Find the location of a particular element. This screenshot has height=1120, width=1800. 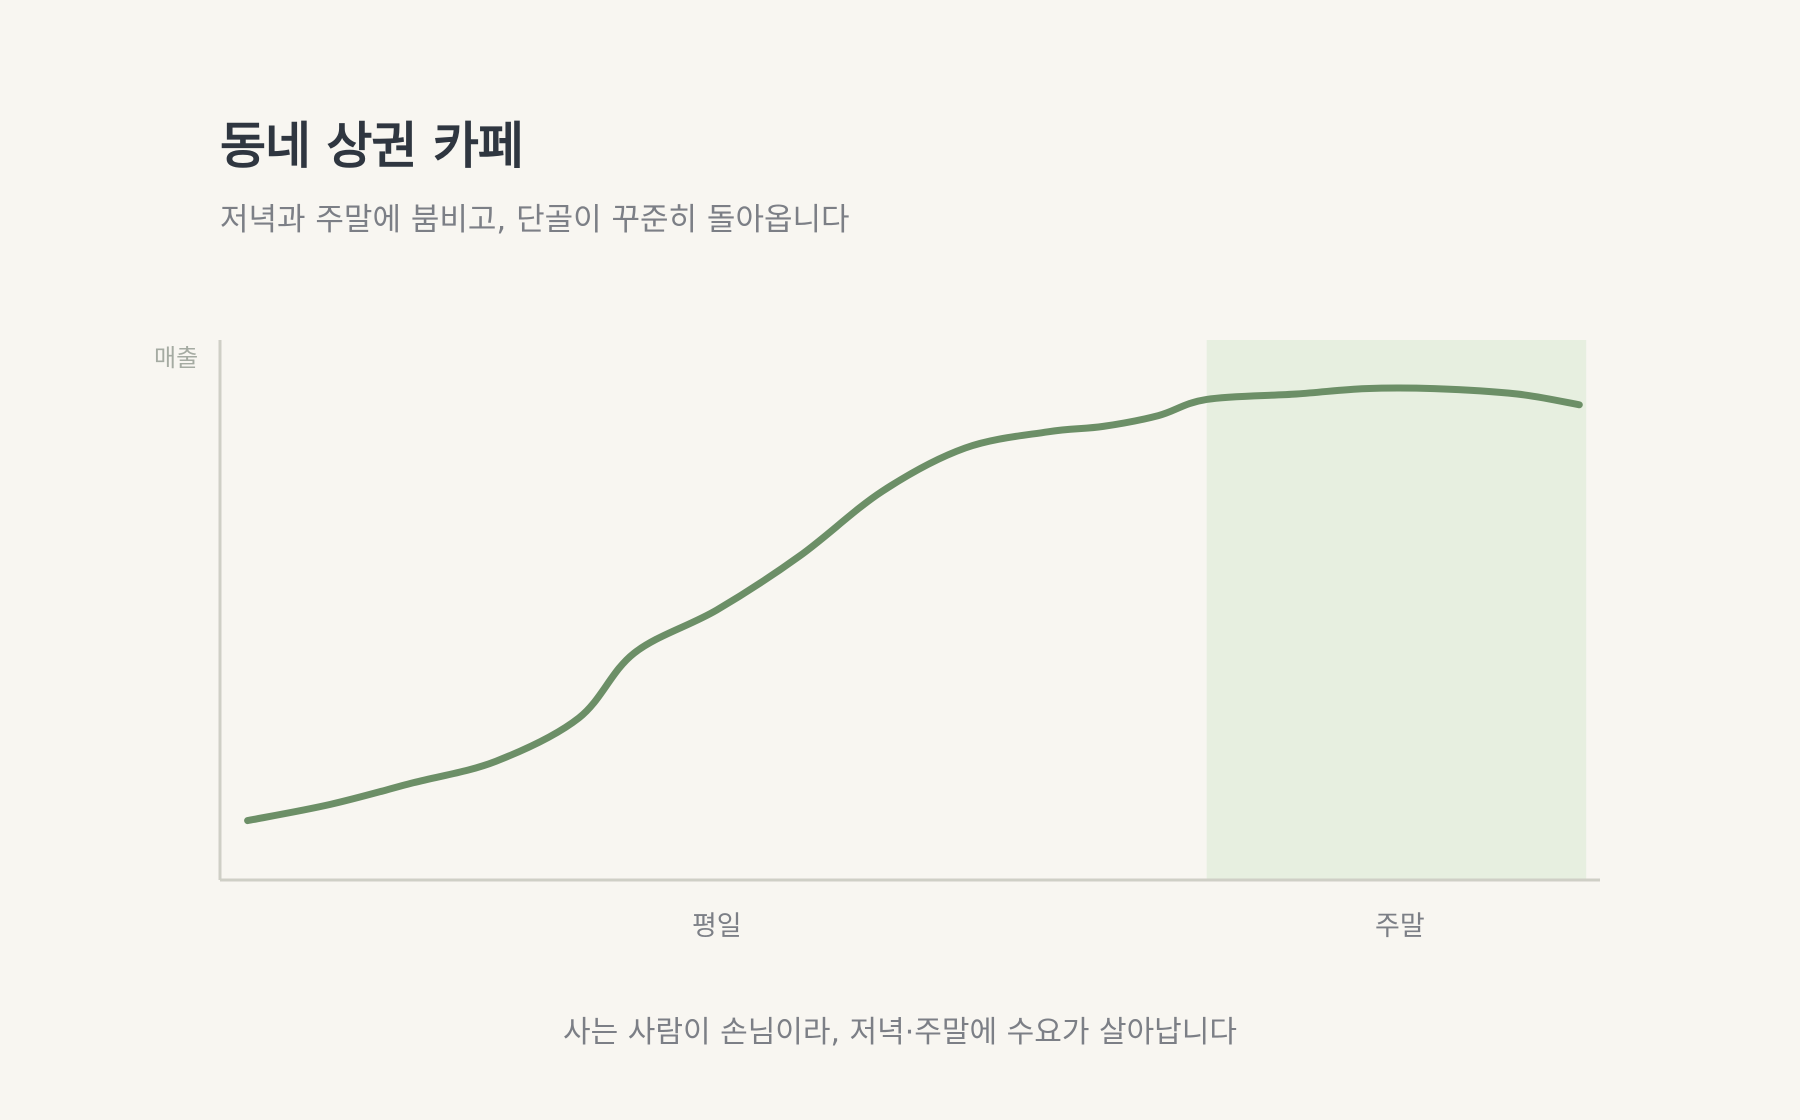

x-tick-label-0: 평일 is located at coordinates (717, 926).